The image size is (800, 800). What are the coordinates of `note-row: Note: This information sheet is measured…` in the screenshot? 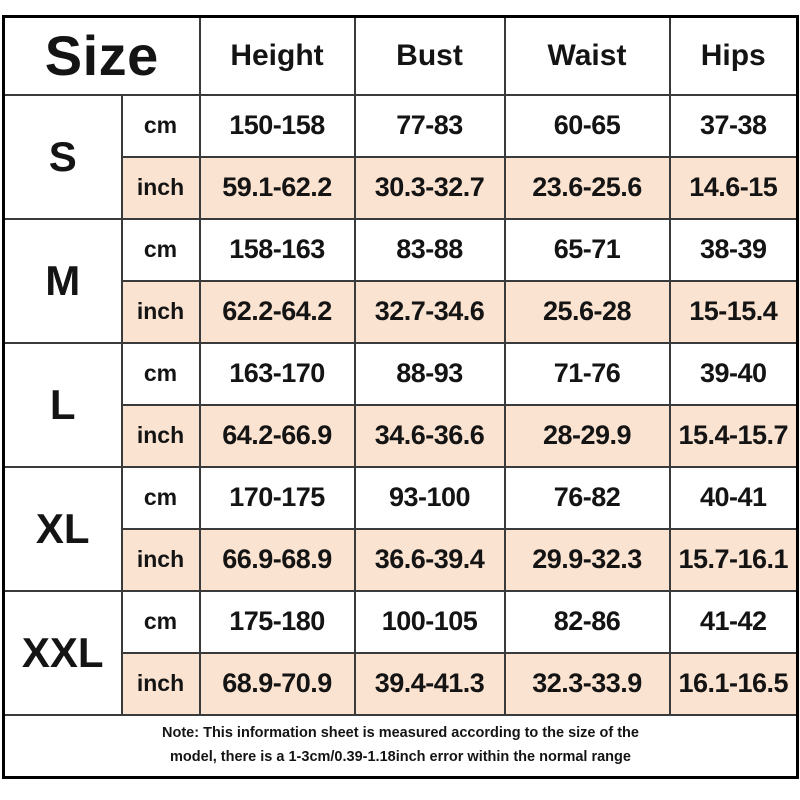 It's located at (400, 745).